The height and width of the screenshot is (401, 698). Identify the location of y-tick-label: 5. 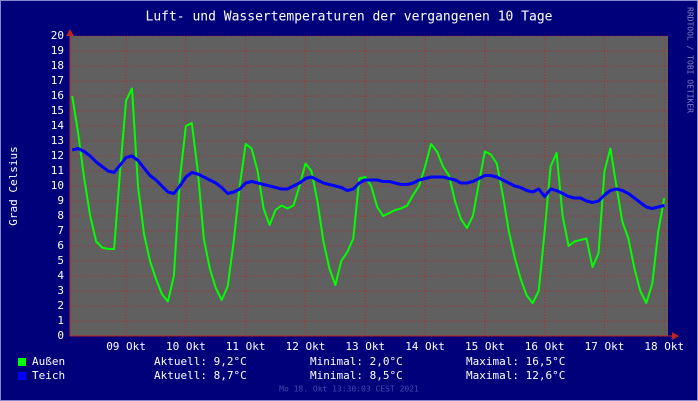
(60, 260).